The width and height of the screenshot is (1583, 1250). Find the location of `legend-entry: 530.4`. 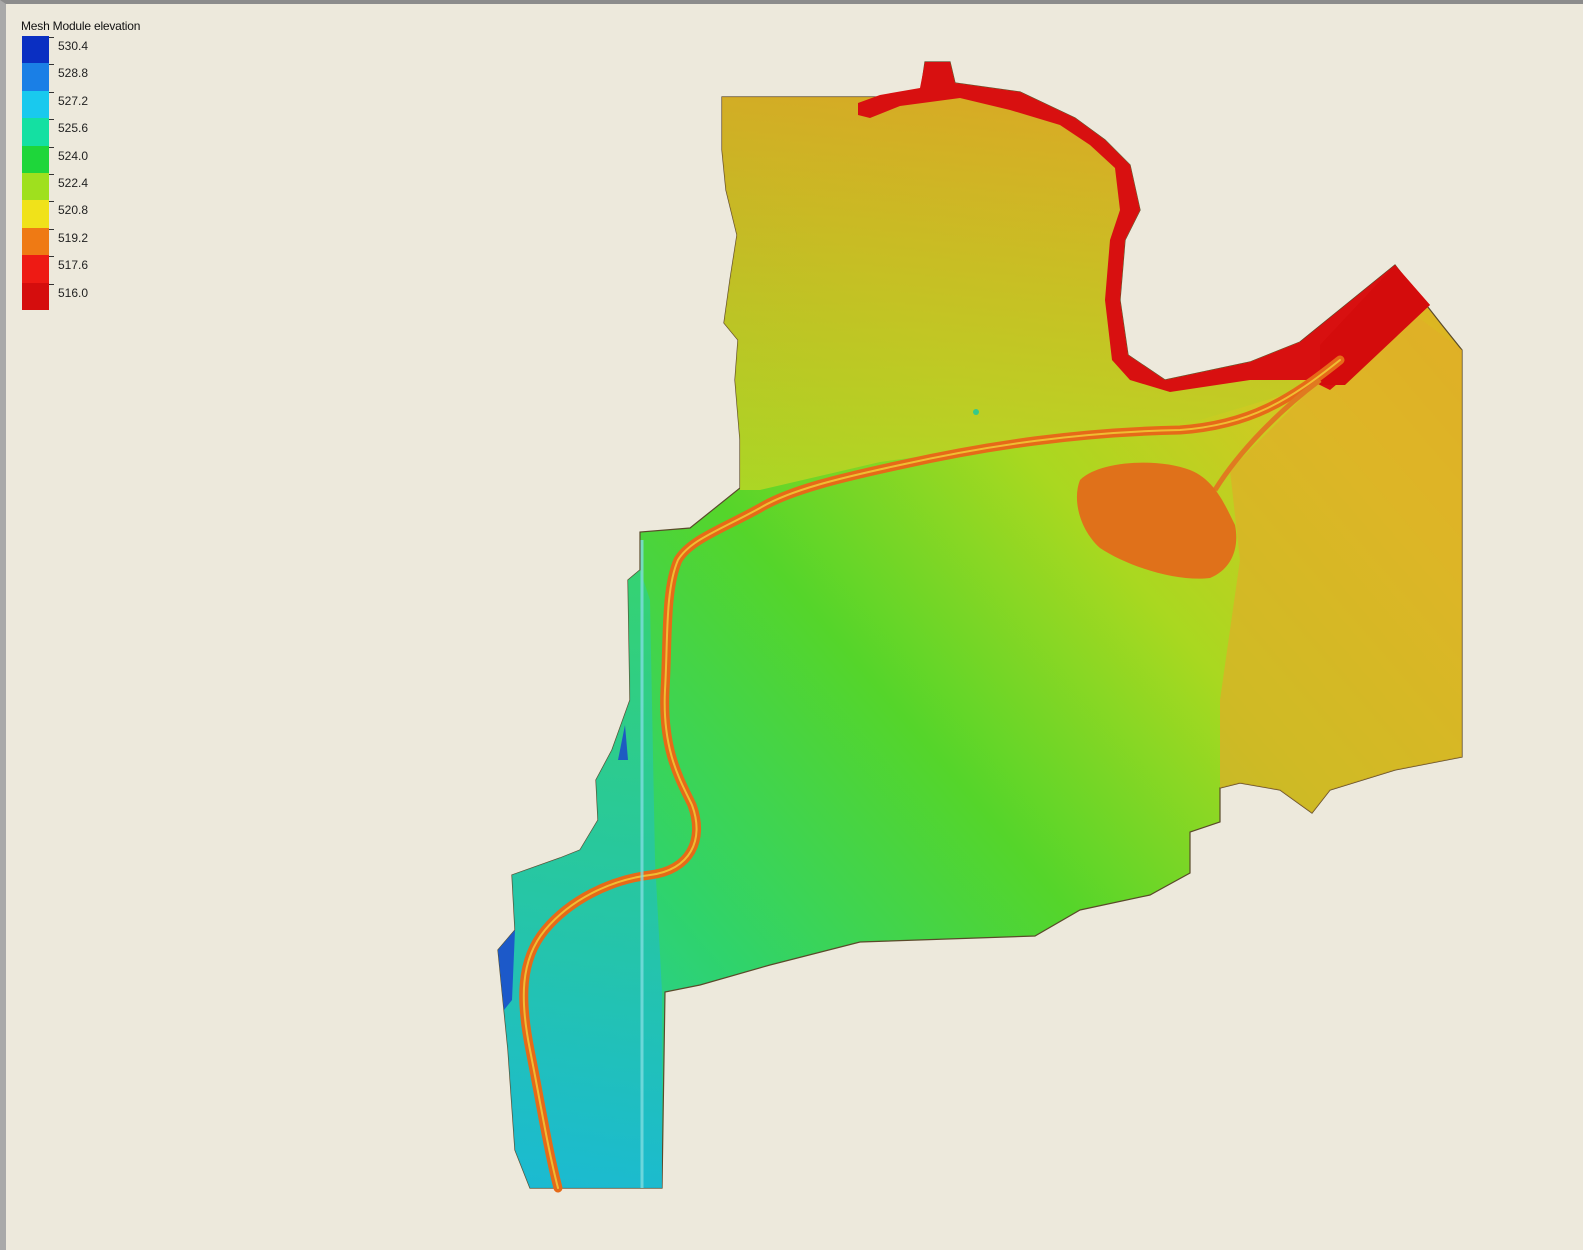

legend-entry: 530.4 is located at coordinates (80, 50).